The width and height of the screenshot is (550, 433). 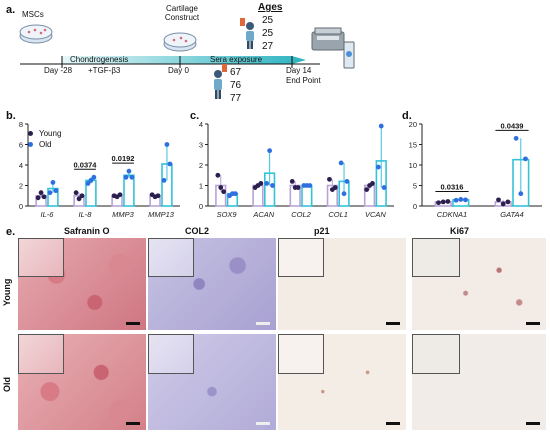 What do you see at coordinates (170, 62) in the screenshot?
I see `timeline-bar` at bounding box center [170, 62].